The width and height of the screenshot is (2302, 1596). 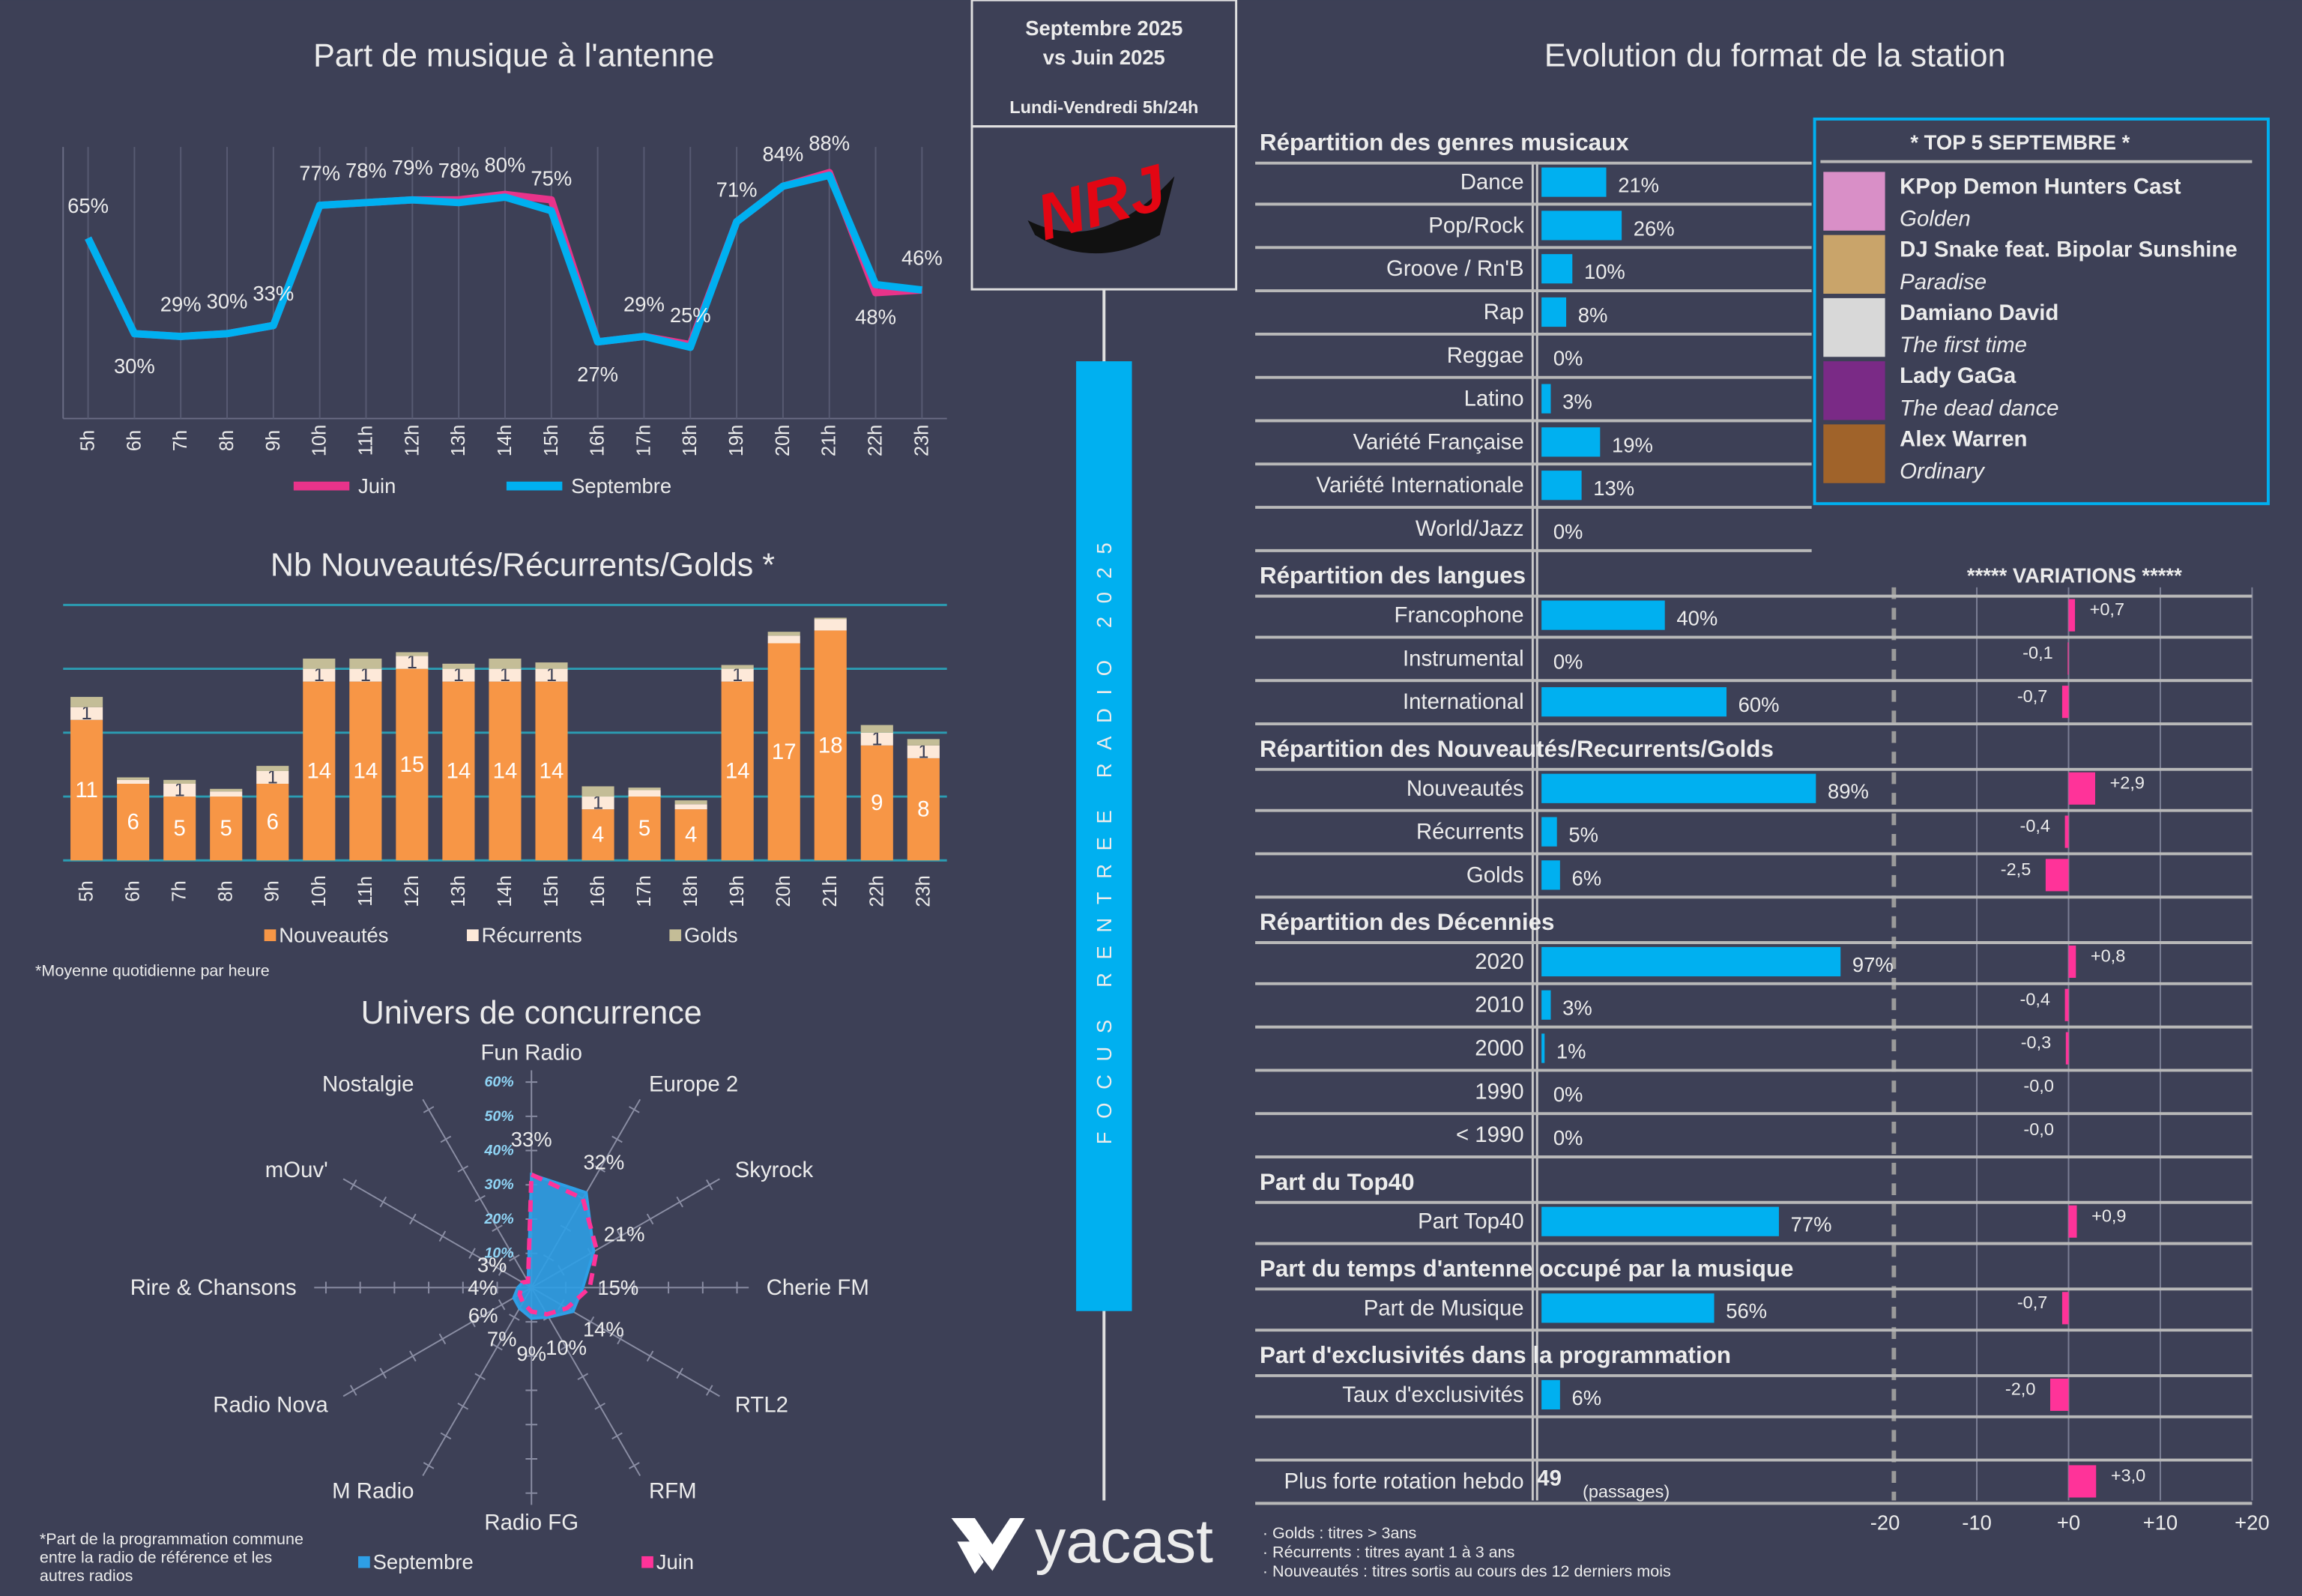 I want to click on row-label: 2020, so click(x=1499, y=961).